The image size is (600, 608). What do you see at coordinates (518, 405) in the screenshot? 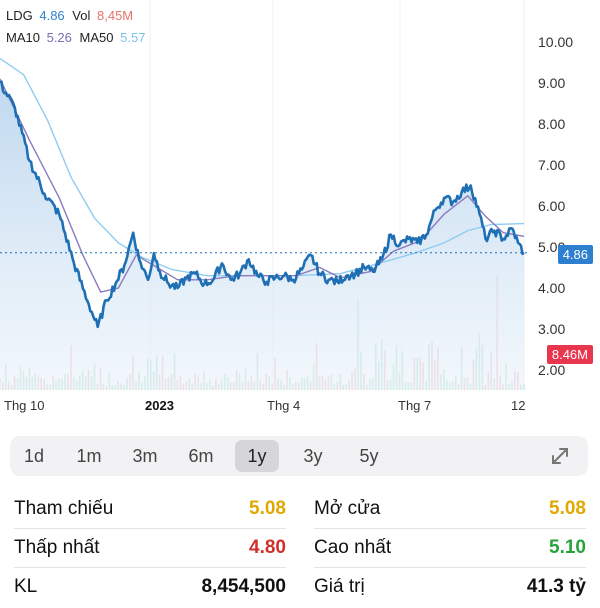
I see `x-tick-label: 12` at bounding box center [518, 405].